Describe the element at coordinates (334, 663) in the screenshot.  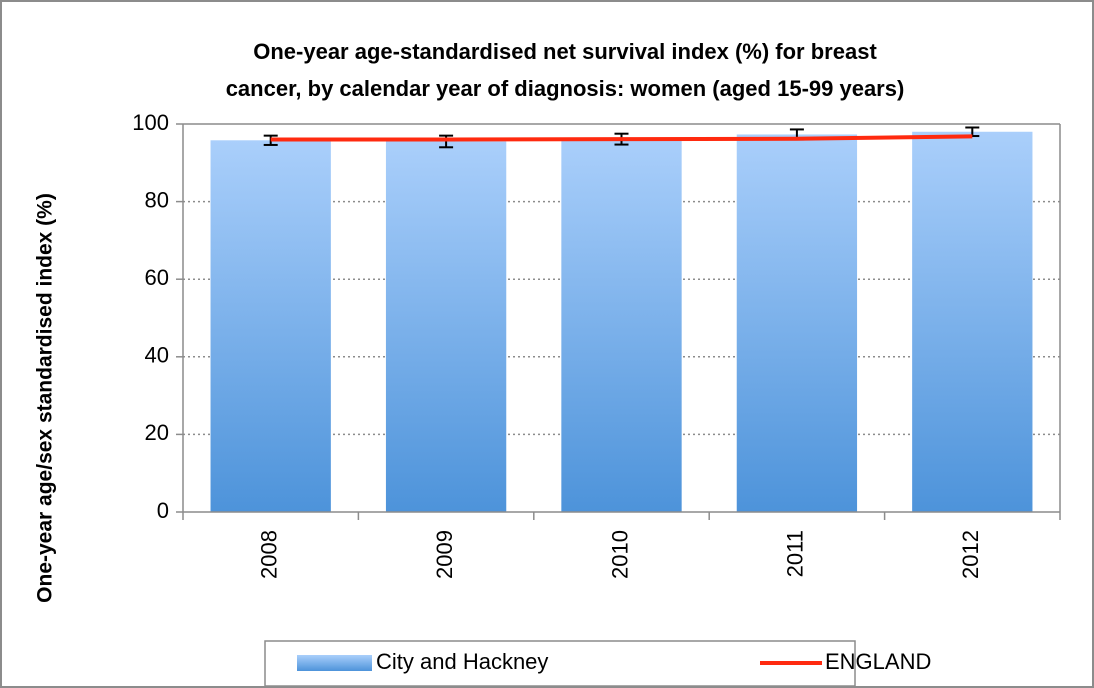
I see `legend-swatch` at that location.